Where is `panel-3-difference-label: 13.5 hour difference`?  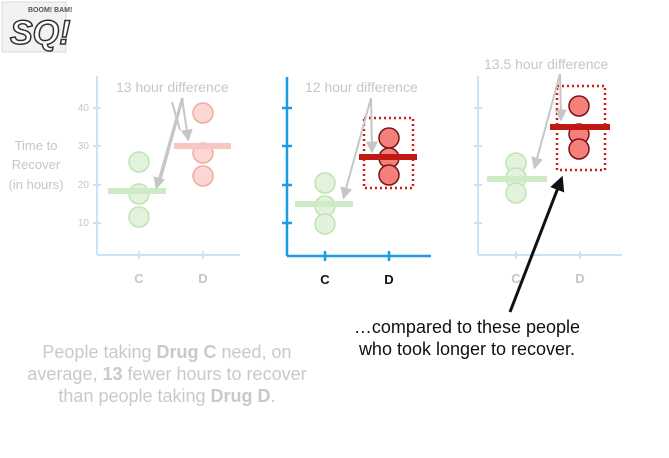
panel-3-difference-label: 13.5 hour difference is located at coordinates (546, 64).